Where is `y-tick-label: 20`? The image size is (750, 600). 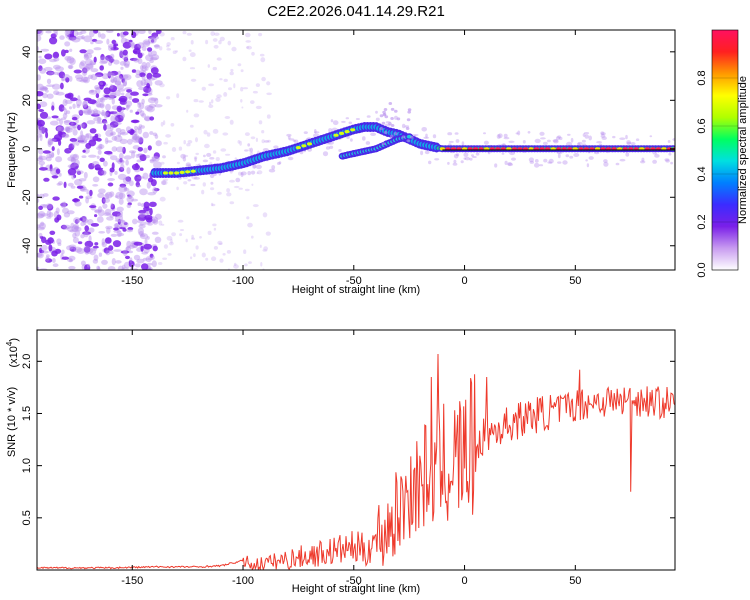 y-tick-label: 20 is located at coordinates (27, 100).